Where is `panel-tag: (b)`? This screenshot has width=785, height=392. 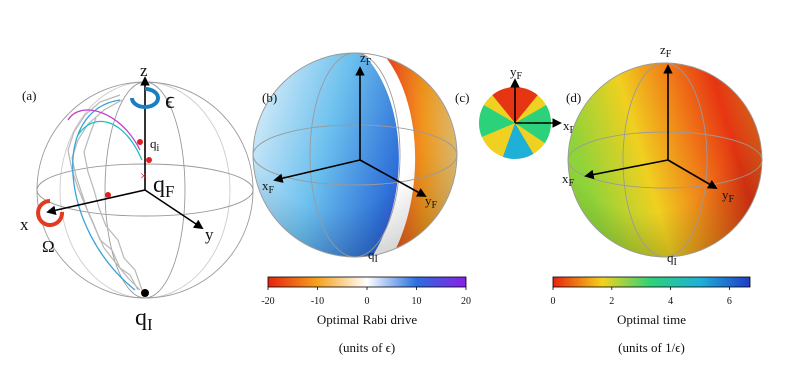
panel-tag: (b) is located at coordinates (269, 97).